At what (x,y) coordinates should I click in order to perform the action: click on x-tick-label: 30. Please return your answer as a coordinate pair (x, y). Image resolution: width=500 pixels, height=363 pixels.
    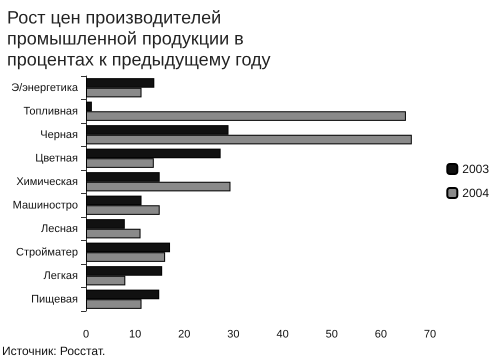
    Looking at the image, I should click on (233, 334).